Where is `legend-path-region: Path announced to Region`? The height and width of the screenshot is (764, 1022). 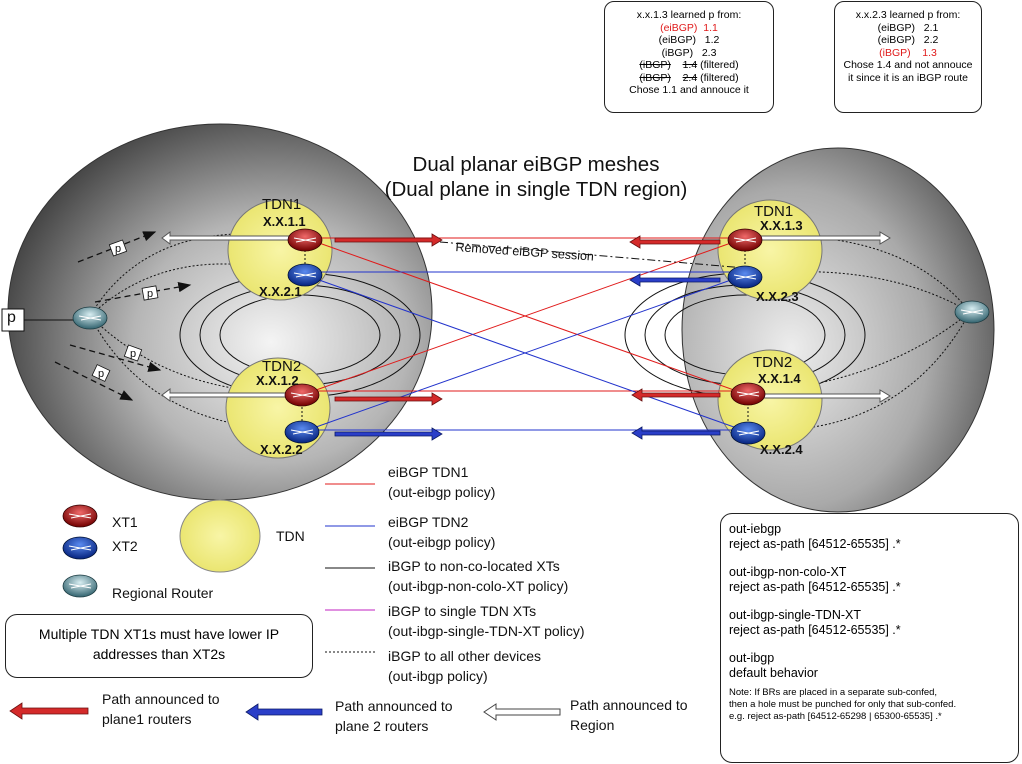
legend-path-region: Path announced to Region is located at coordinates (629, 715).